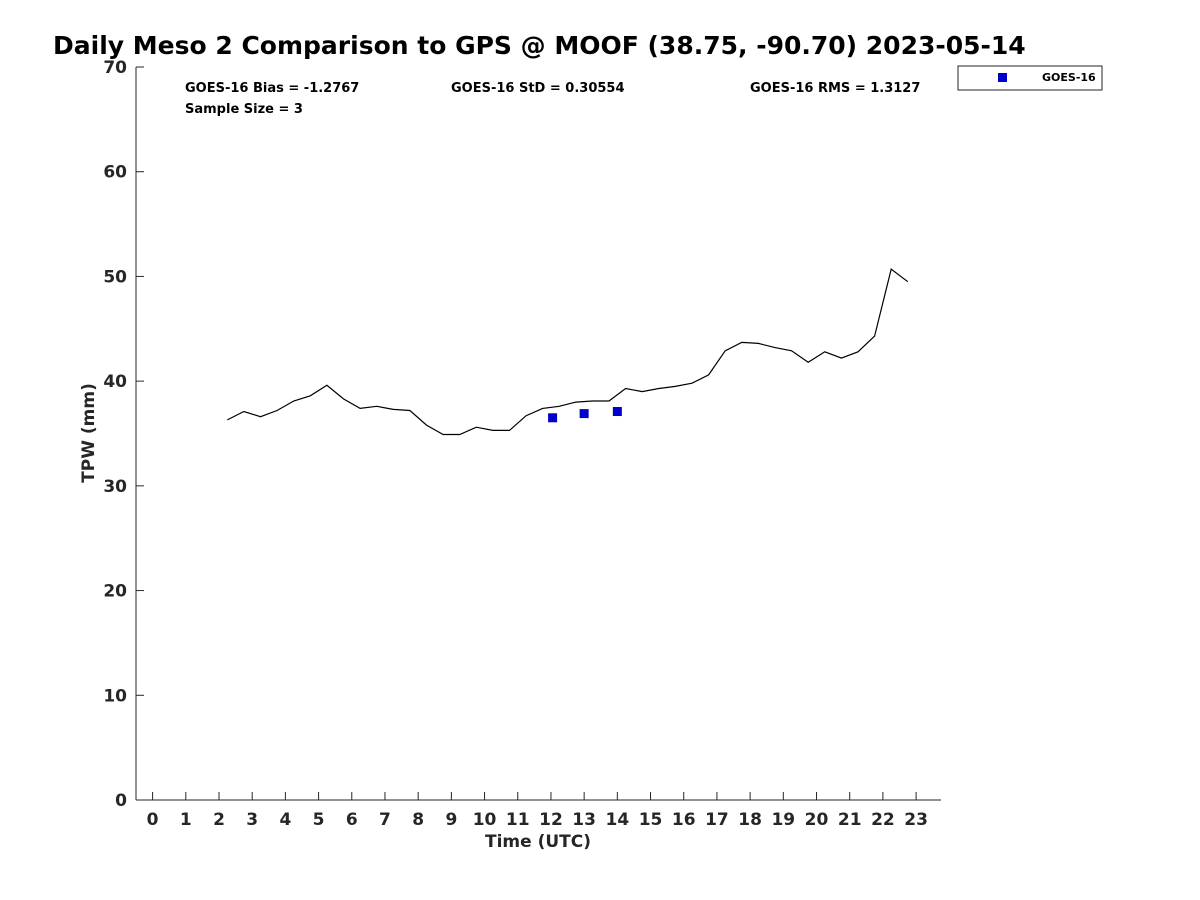 The height and width of the screenshot is (900, 1200). Describe the element at coordinates (115, 382) in the screenshot. I see `y-tick-label: 40` at that location.